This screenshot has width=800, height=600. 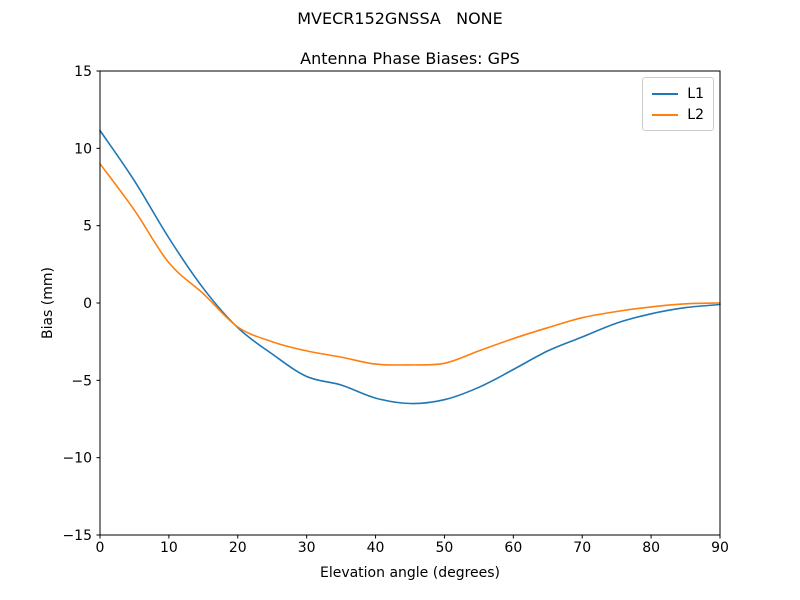 What do you see at coordinates (651, 548) in the screenshot?
I see `x-tick-label: 80` at bounding box center [651, 548].